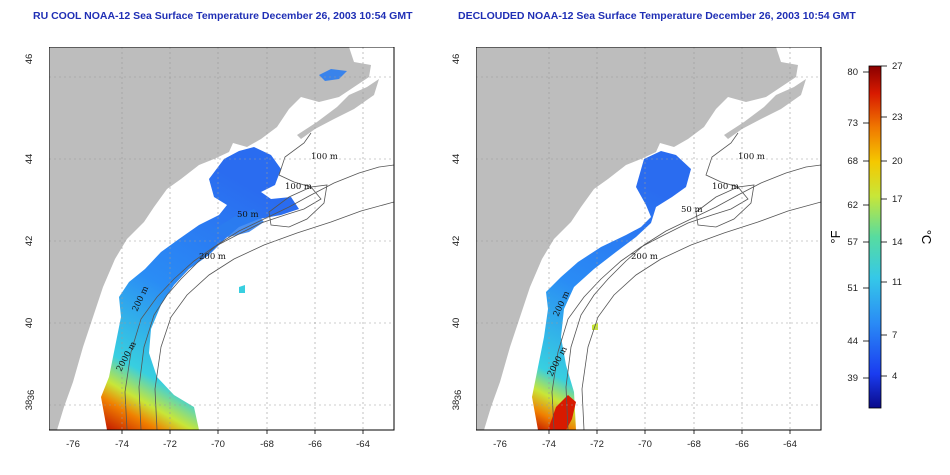 This screenshot has width=950, height=475. What do you see at coordinates (897, 117) in the screenshot?
I see `c-tick-23: 23` at bounding box center [897, 117].